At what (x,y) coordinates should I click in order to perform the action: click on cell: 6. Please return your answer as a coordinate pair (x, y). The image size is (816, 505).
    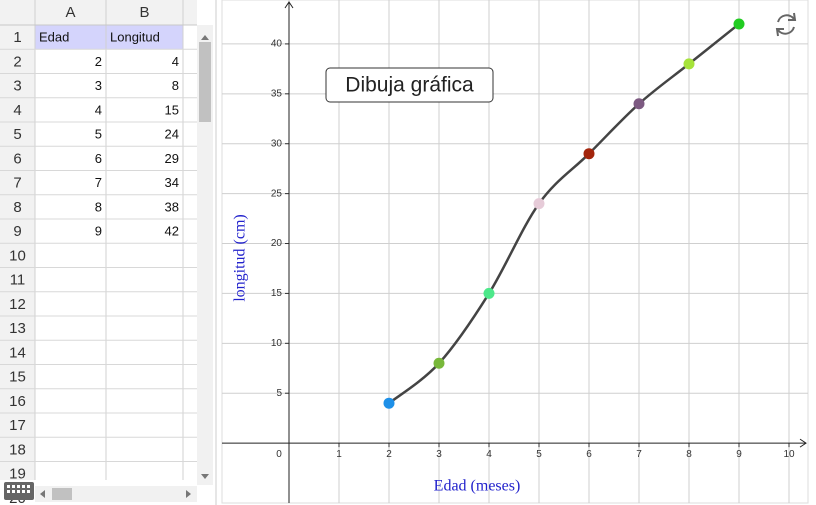
    Looking at the image, I should click on (98, 158).